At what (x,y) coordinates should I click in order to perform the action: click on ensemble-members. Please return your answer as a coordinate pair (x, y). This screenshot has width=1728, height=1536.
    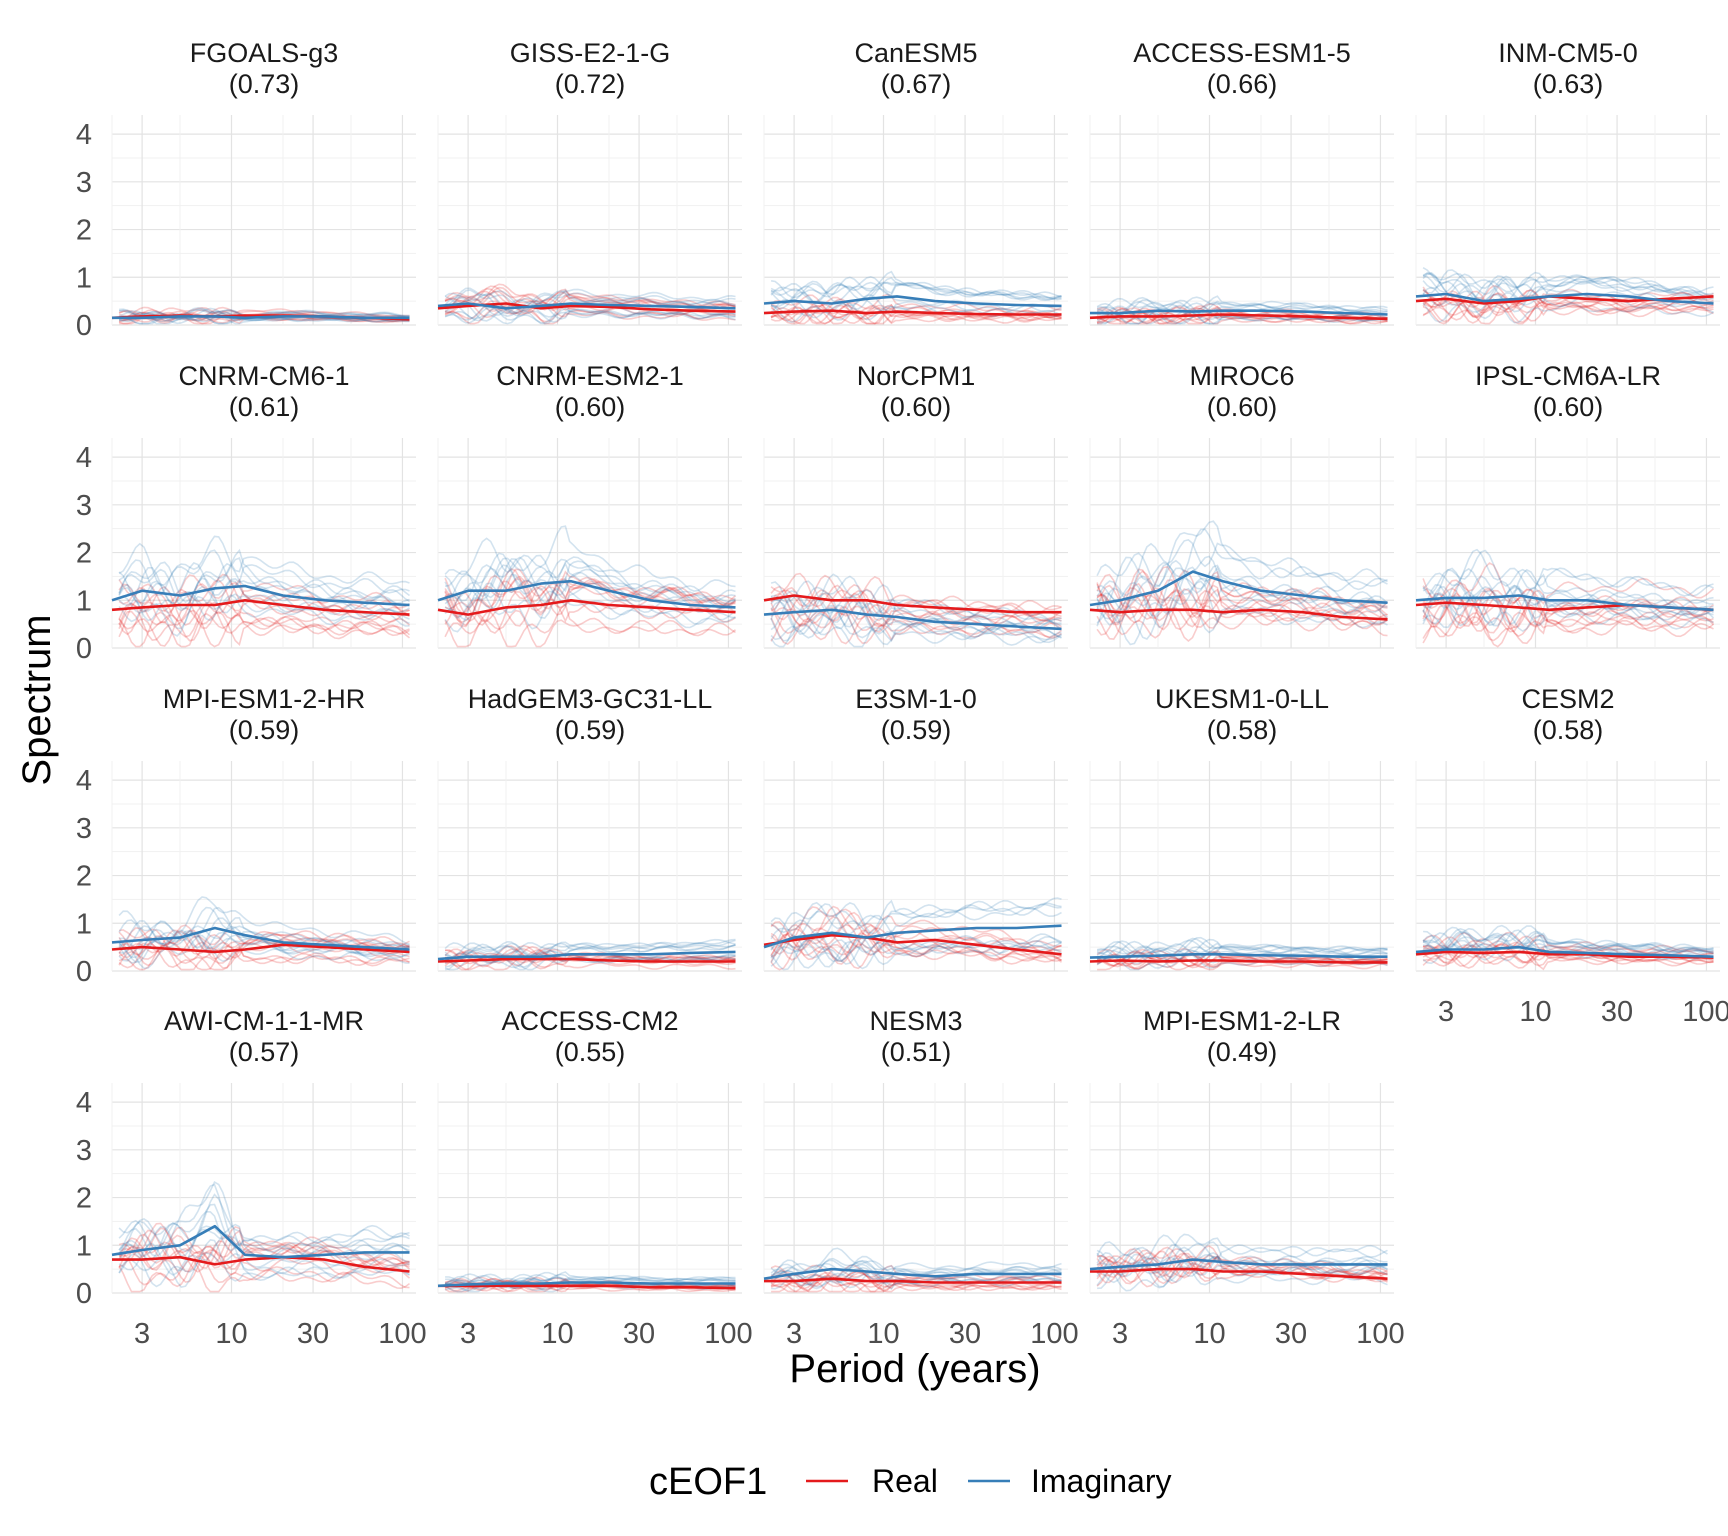
    Looking at the image, I should click on (1568, 947).